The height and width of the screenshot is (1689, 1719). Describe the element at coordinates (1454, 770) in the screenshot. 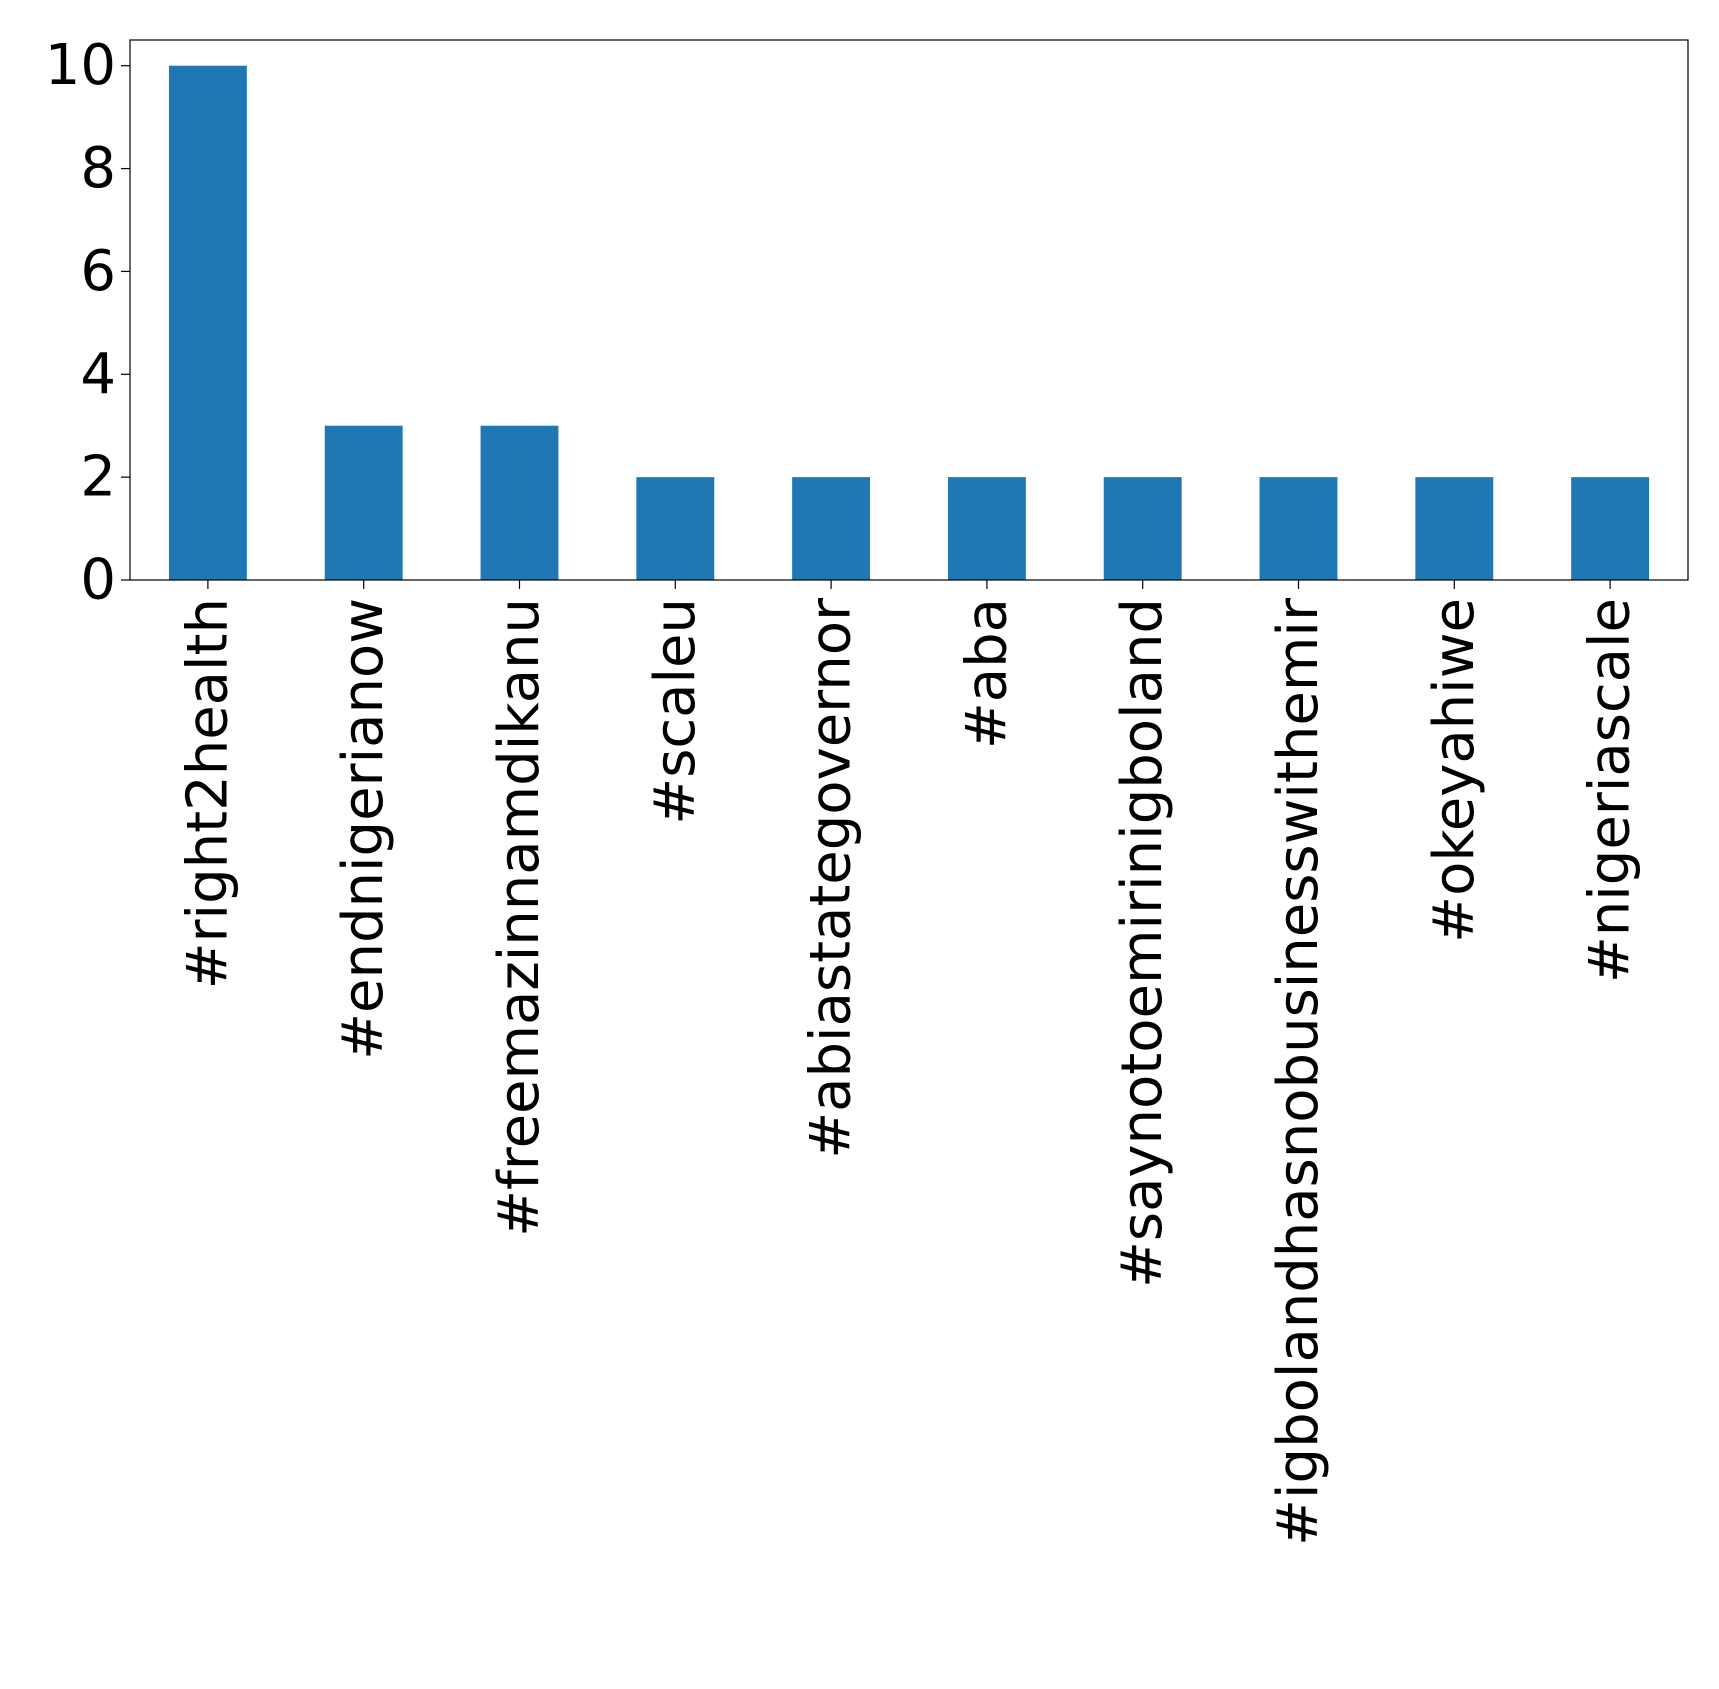

I see `x-tick-label: #okeyahiwe` at that location.